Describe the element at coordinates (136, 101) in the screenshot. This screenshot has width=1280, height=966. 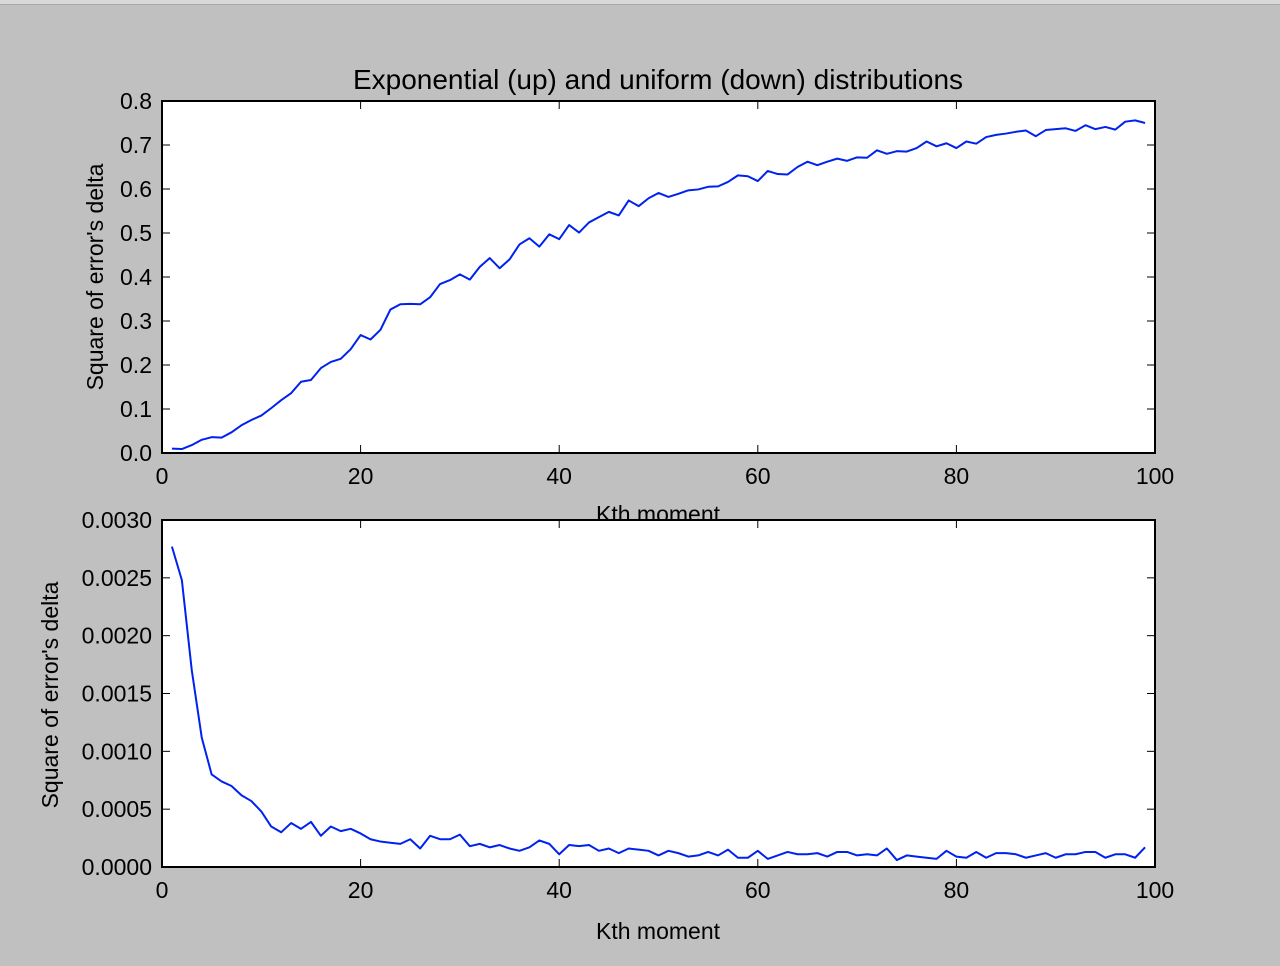
I see `y-tick-label: 0.8` at that location.